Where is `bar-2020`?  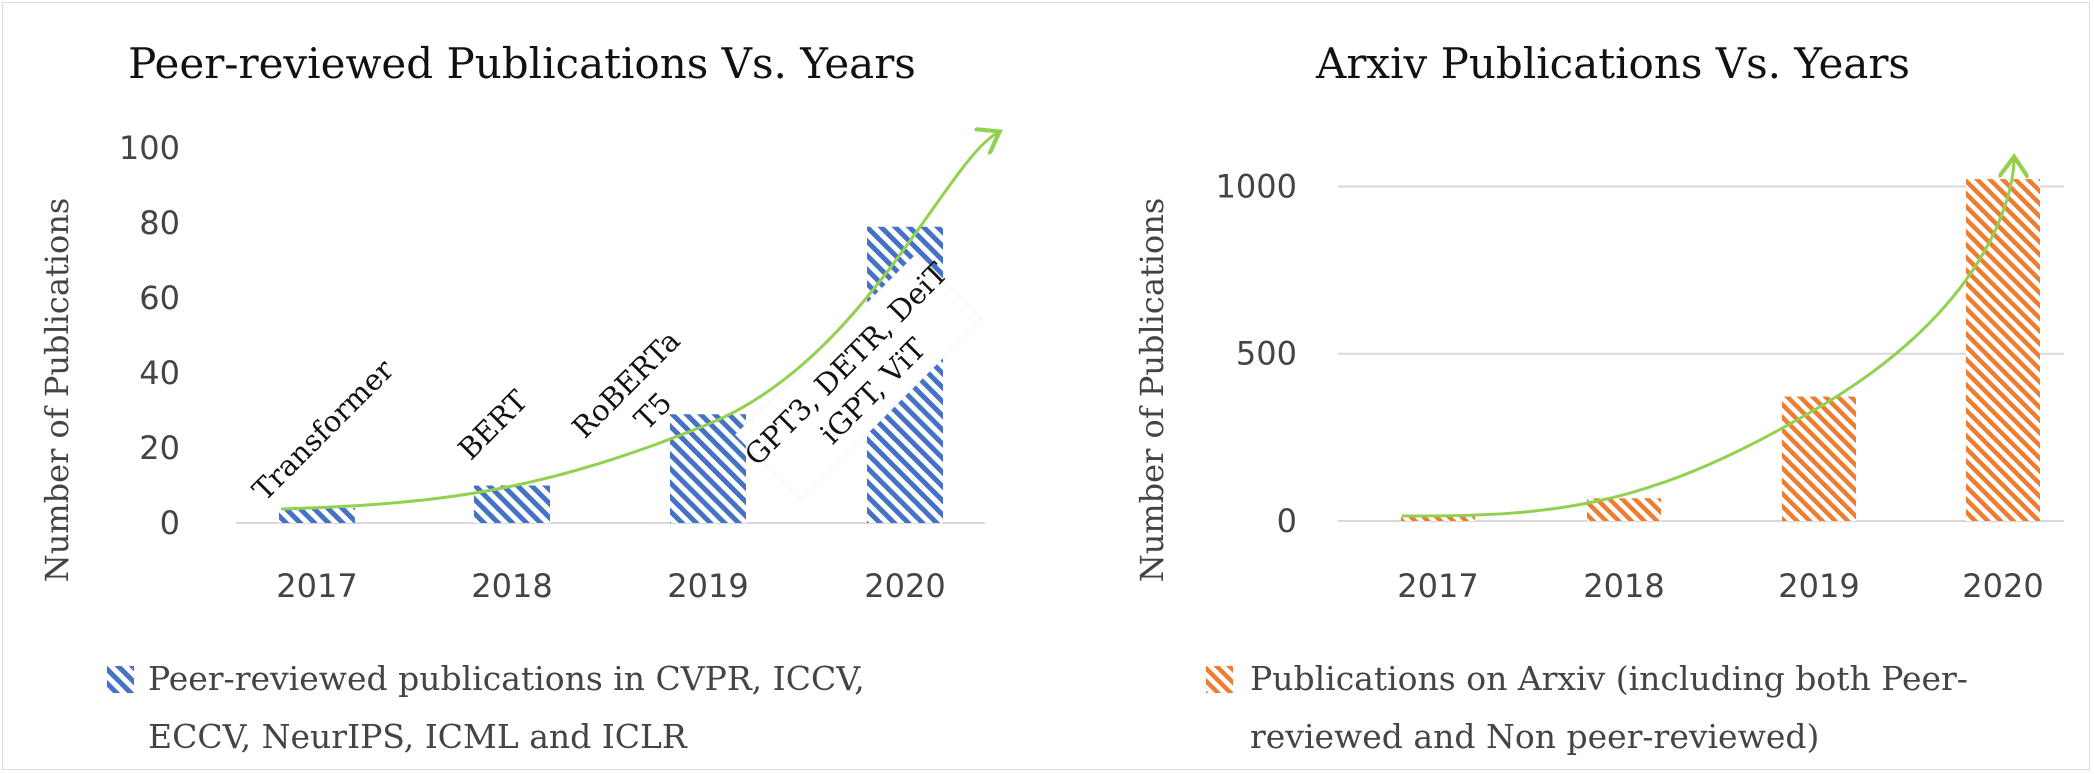
bar-2020 is located at coordinates (2003, 350).